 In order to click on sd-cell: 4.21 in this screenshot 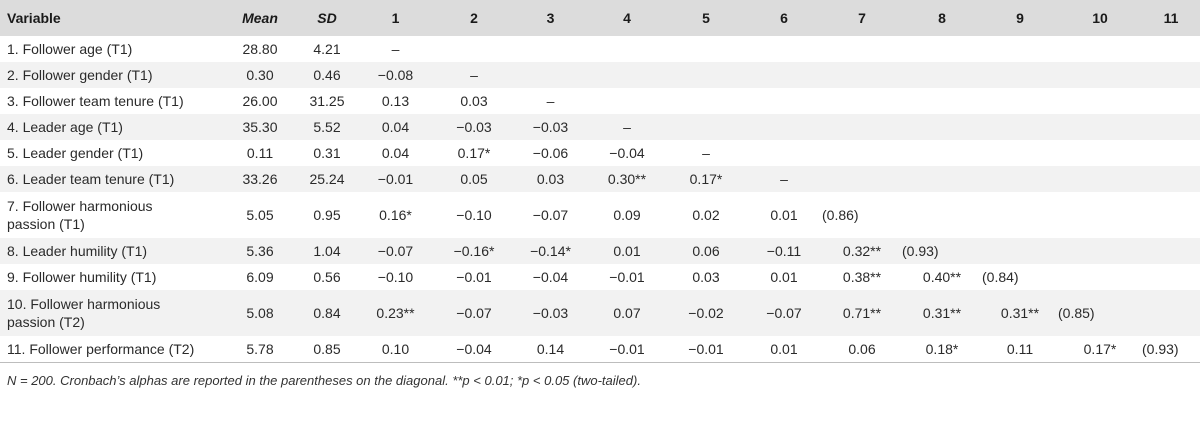, I will do `click(327, 49)`.